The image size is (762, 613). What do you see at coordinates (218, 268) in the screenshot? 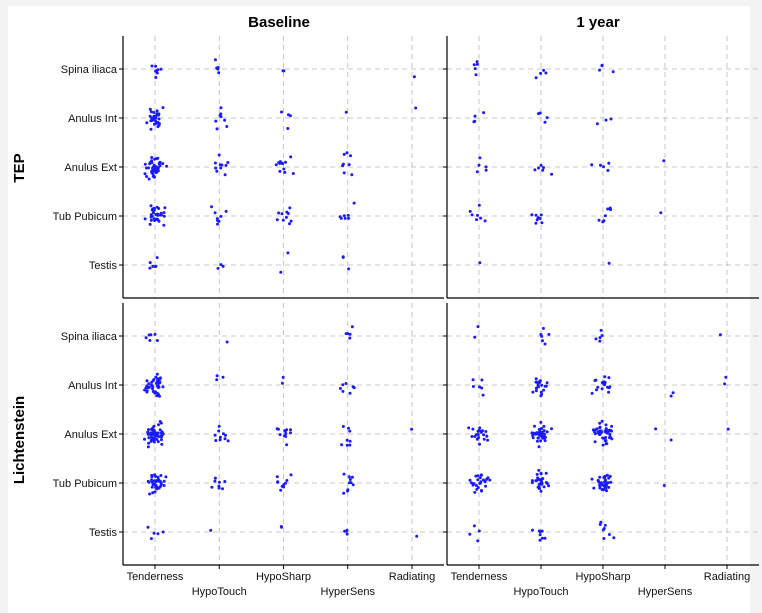
I see `data-point-tep-baseline-hypotouch-testis` at bounding box center [218, 268].